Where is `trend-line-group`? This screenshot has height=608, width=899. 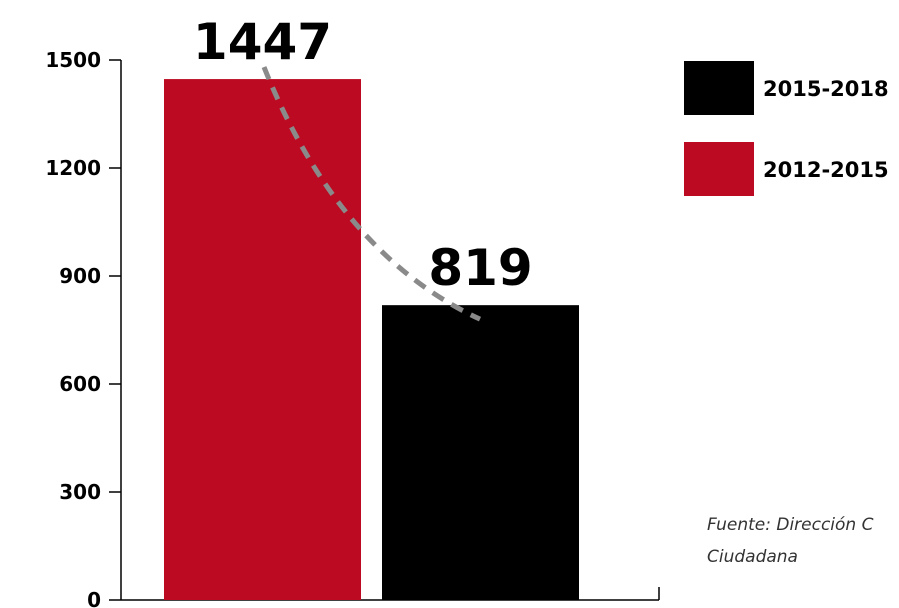 trend-line-group is located at coordinates (371, 194).